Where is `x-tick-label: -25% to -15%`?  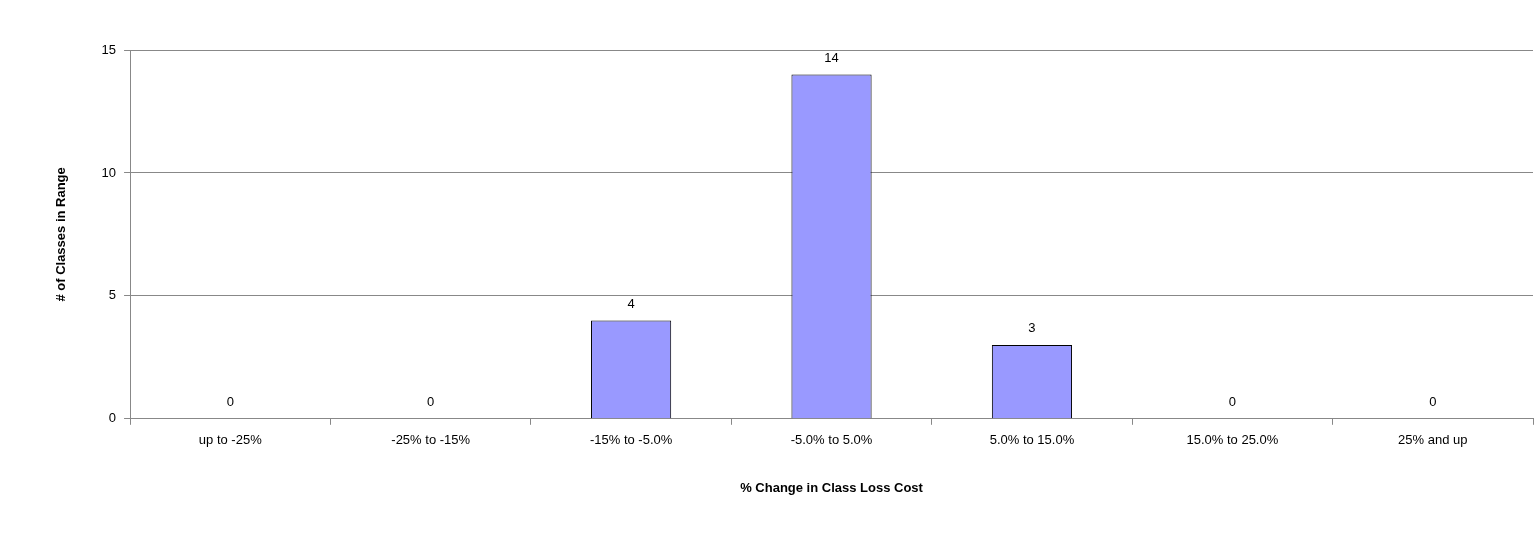 x-tick-label: -25% to -15% is located at coordinates (431, 440).